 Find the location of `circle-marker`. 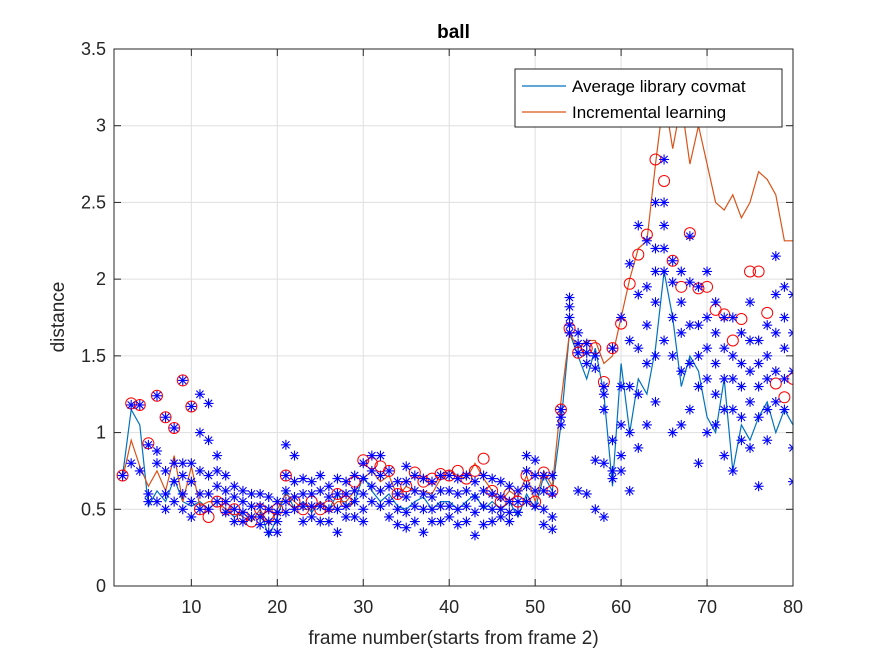

circle-marker is located at coordinates (191, 406).